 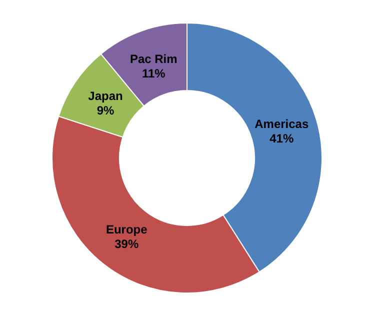 I want to click on slice-label: Americas, so click(x=281, y=124).